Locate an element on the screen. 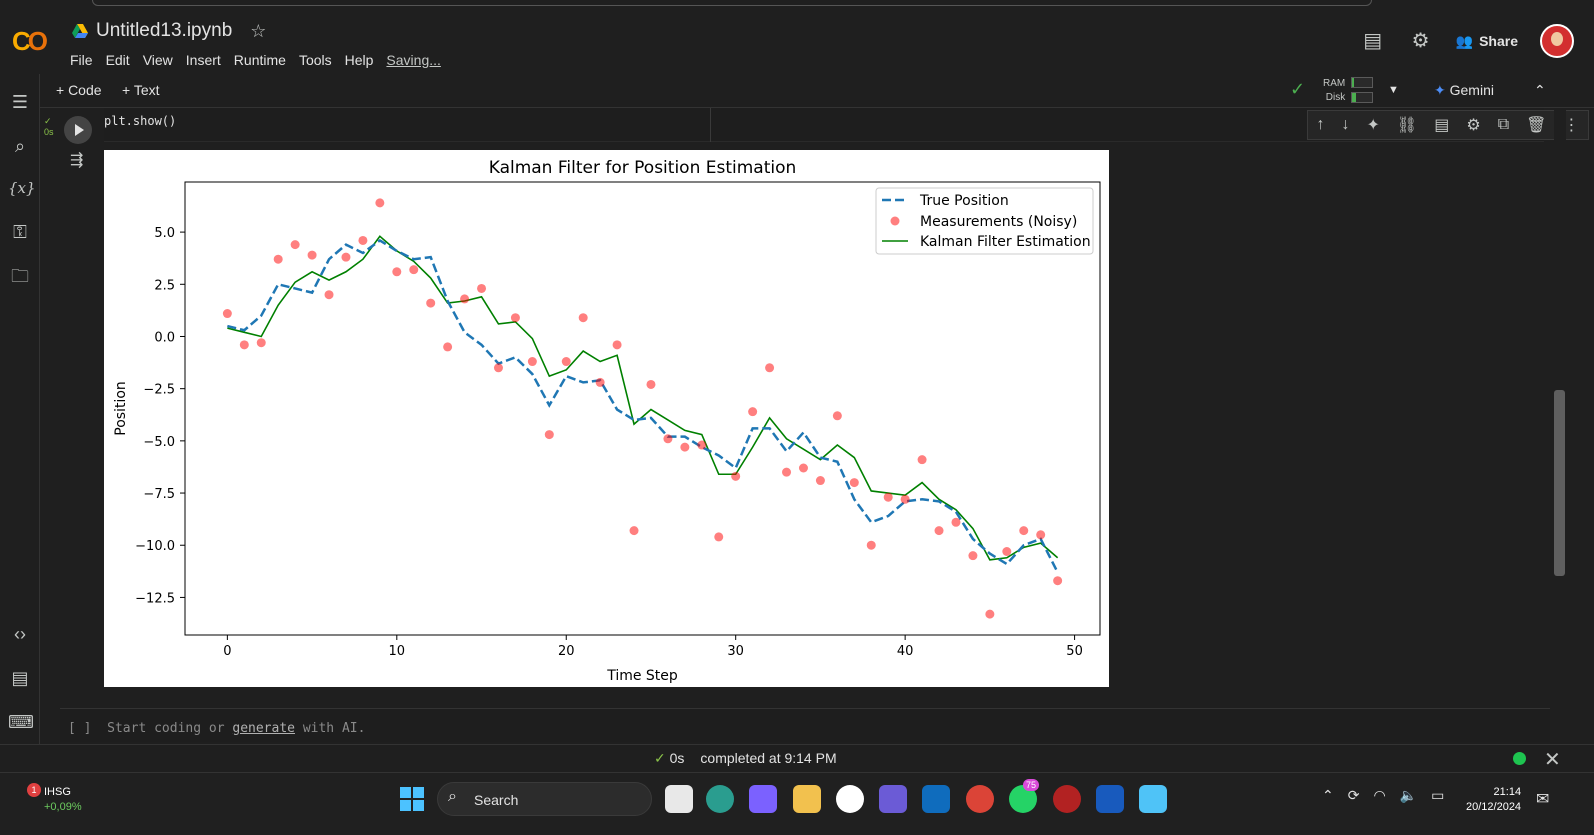  menu-file: File is located at coordinates (81, 60).